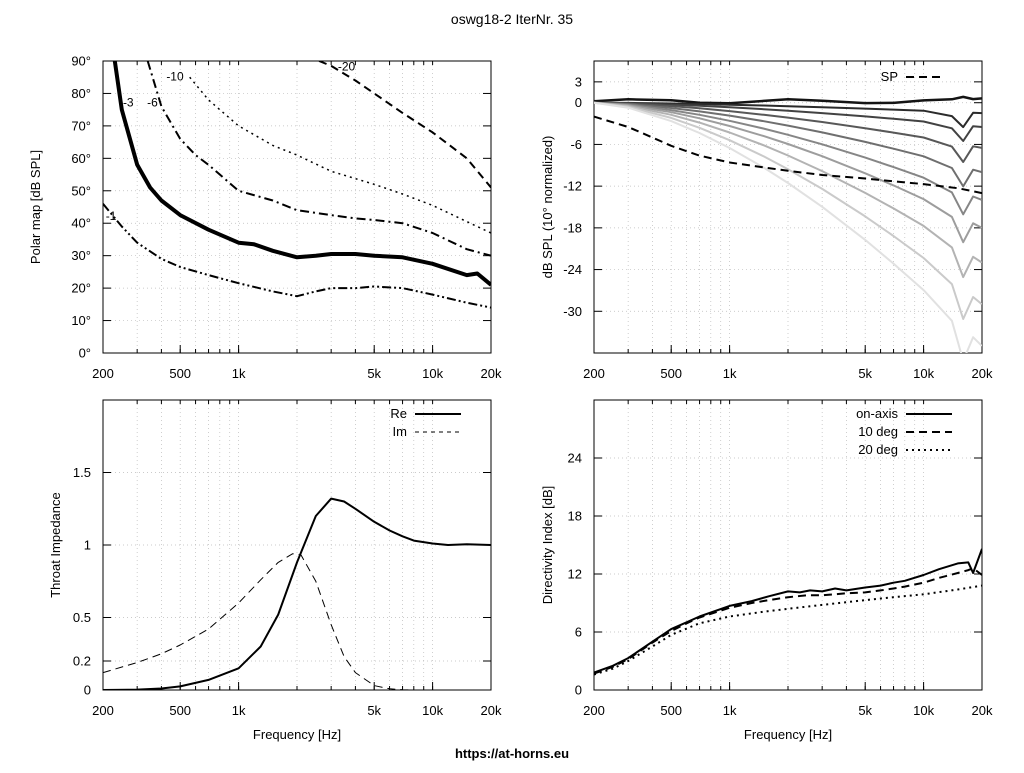 The image size is (1024, 773). I want to click on y-tick-label: 90°, so click(81, 61).